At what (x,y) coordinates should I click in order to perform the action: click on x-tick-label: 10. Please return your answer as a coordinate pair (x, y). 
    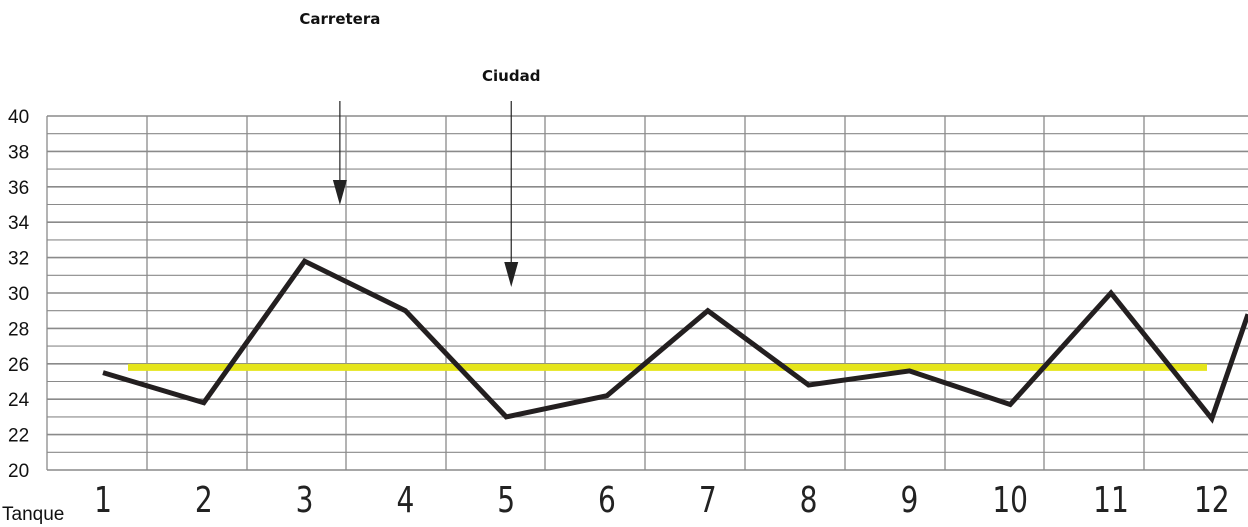
    Looking at the image, I should click on (1010, 500).